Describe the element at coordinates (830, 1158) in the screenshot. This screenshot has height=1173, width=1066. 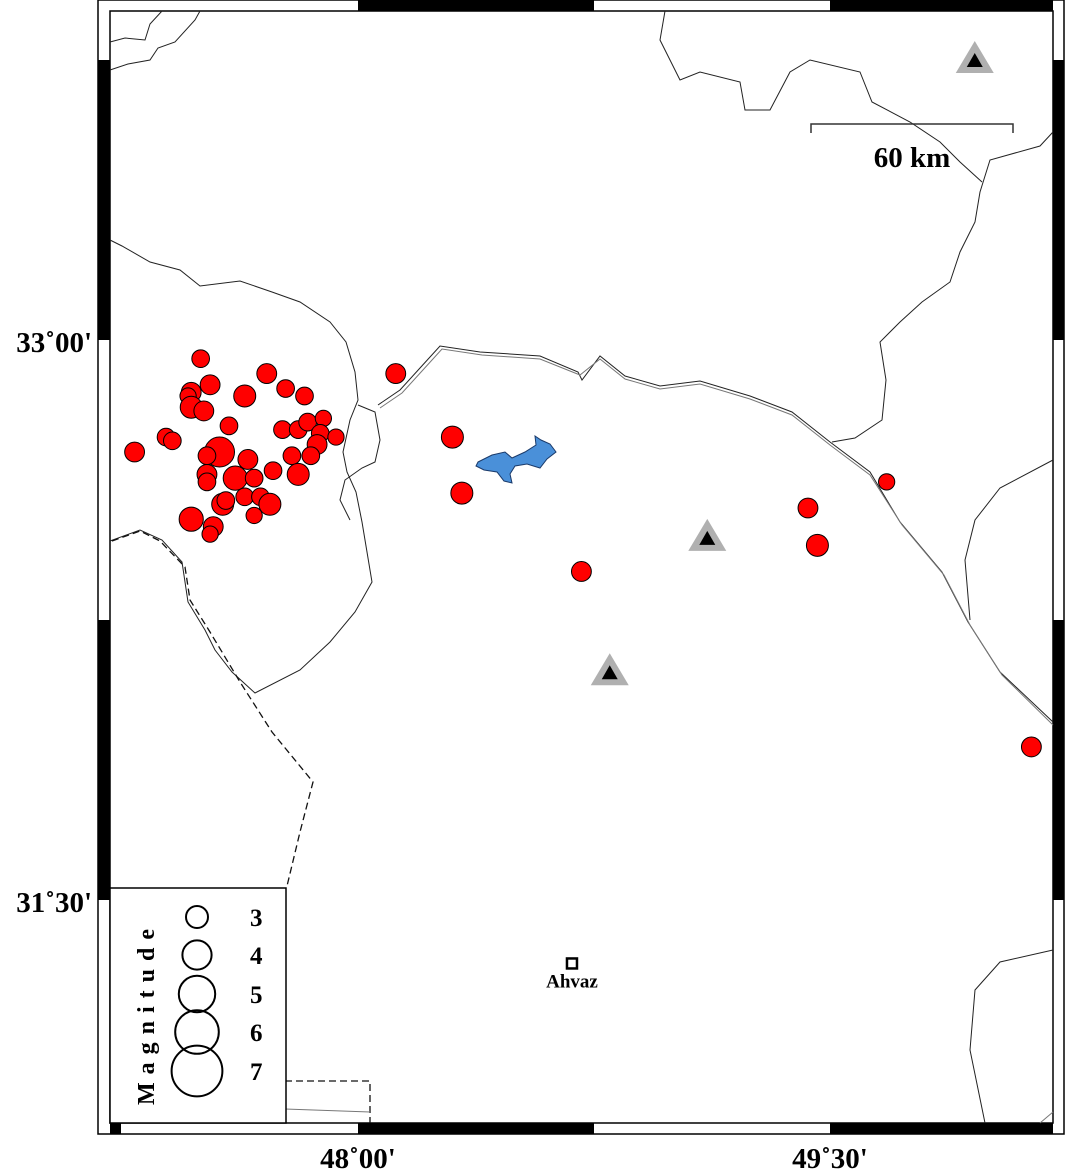
I see `lon-tick-label: 49˚30'` at that location.